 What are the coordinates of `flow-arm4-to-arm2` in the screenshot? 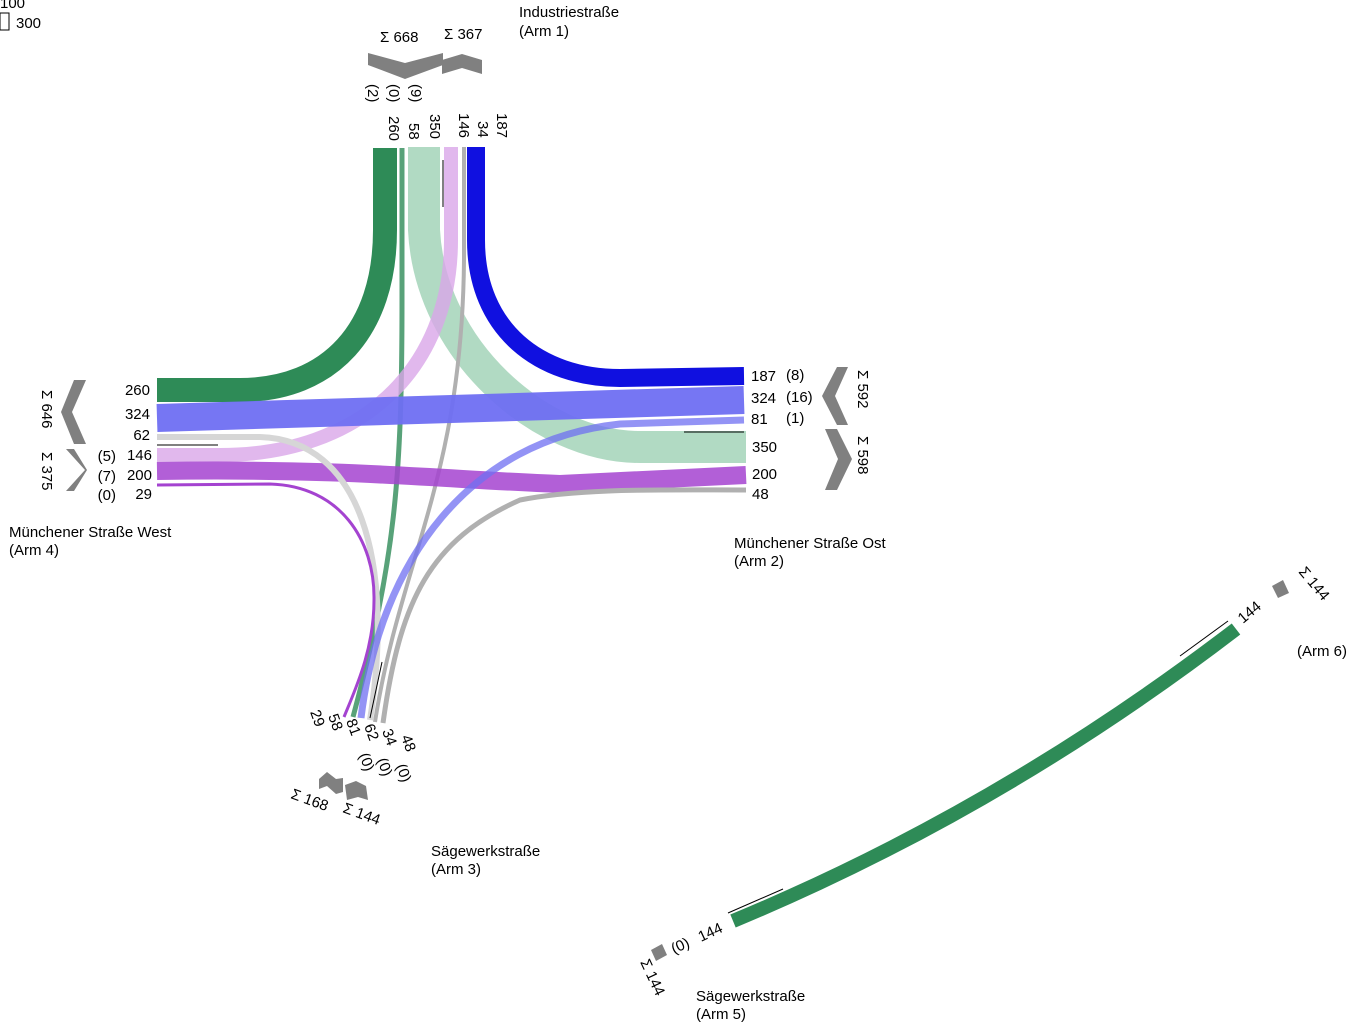 It's located at (450, 409).